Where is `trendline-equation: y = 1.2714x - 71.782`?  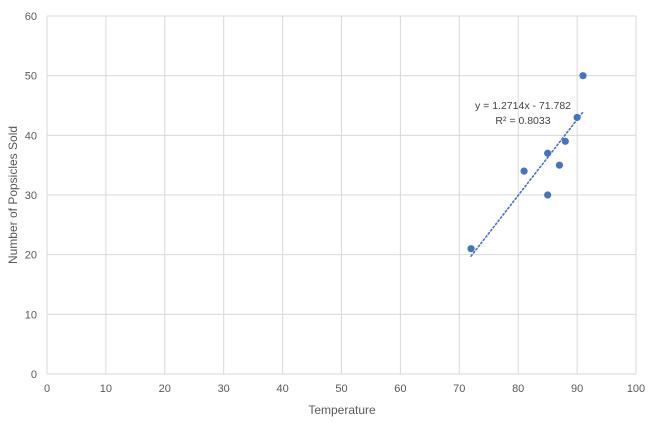
trendline-equation: y = 1.2714x - 71.782 is located at coordinates (523, 106).